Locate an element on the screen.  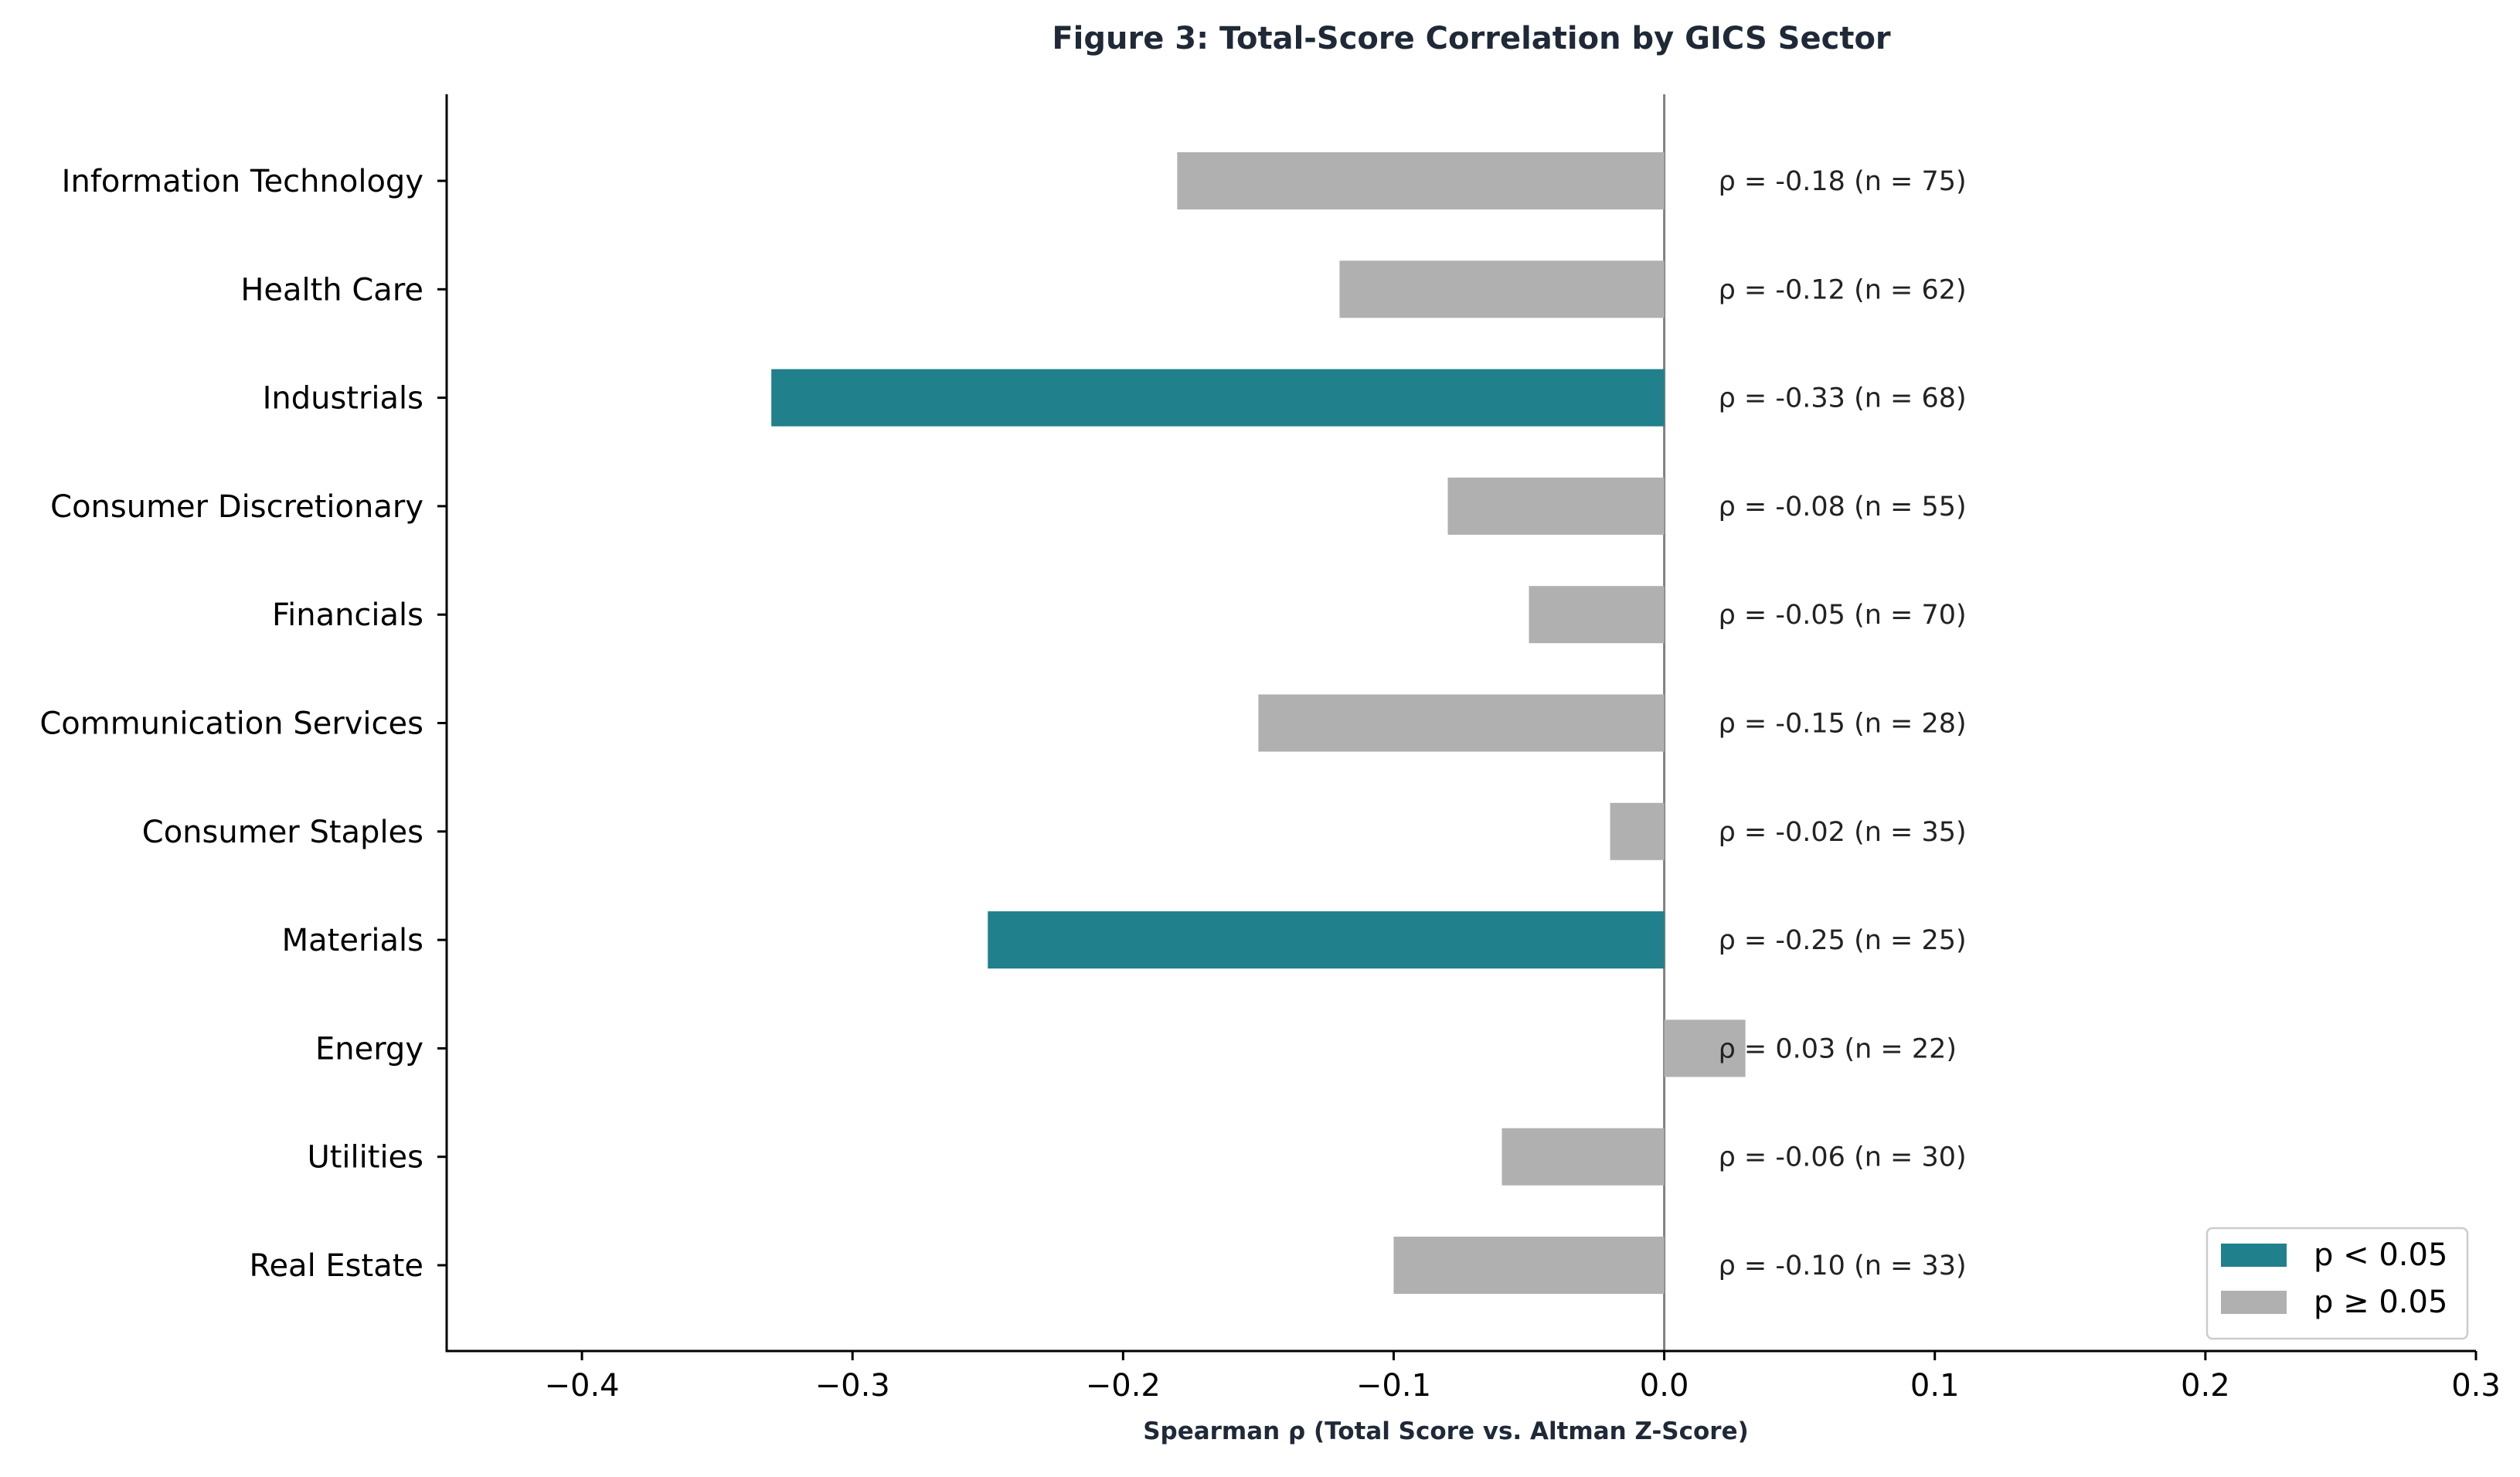
bar-annotation: ρ = -0.15 (n = 28) is located at coordinates (1843, 724).